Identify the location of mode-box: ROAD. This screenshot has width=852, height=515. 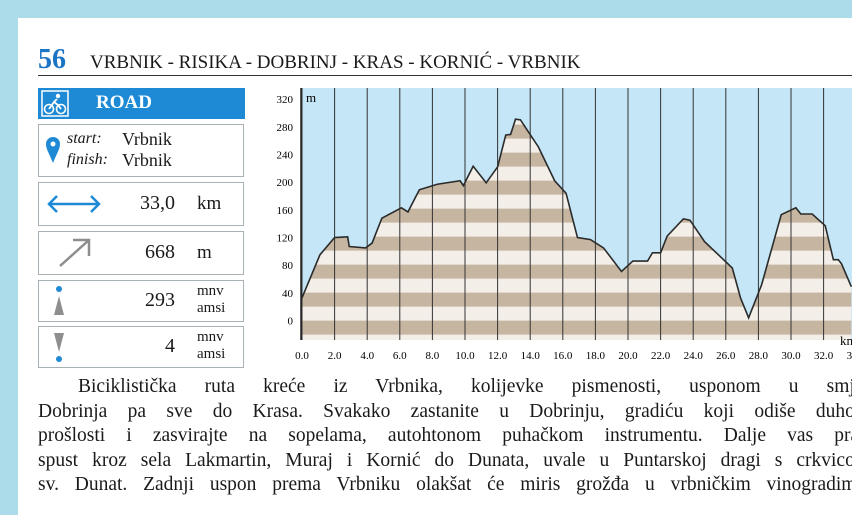
(141, 103).